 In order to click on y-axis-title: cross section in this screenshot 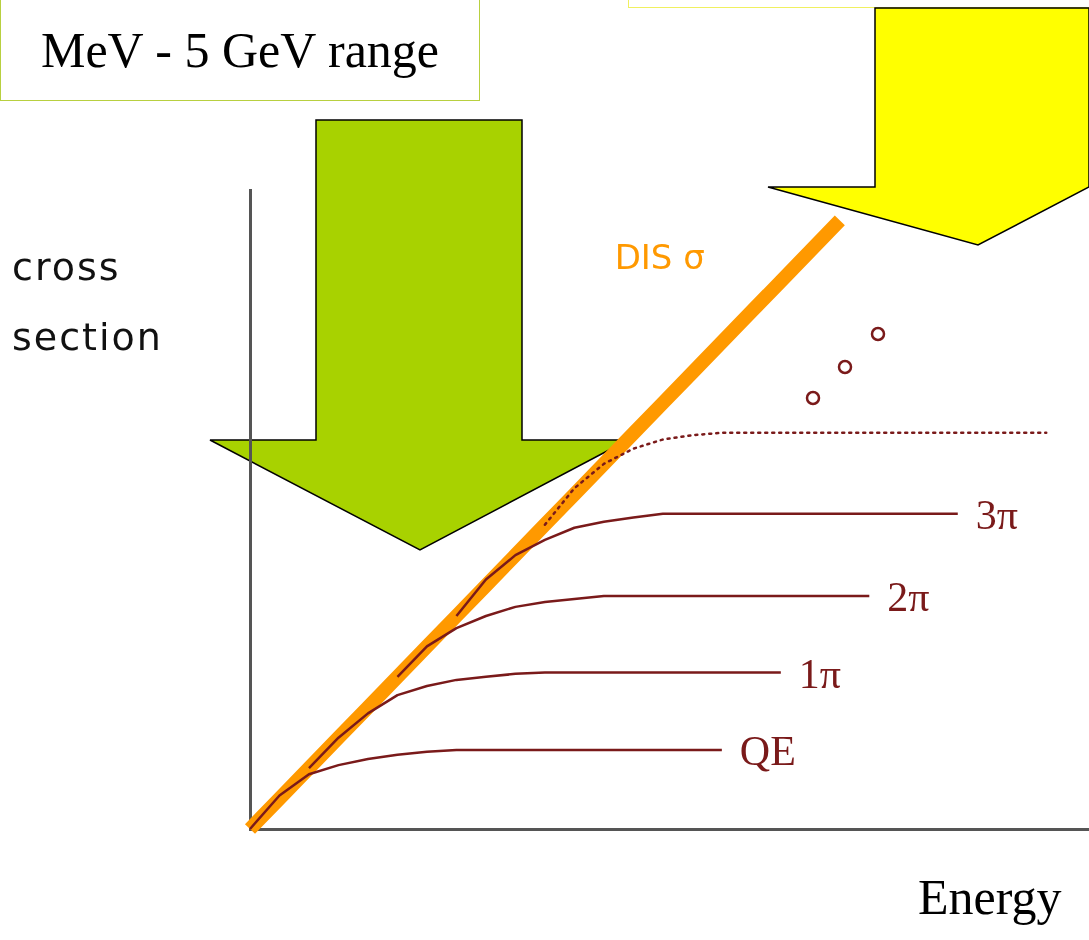, I will do `click(88, 302)`.